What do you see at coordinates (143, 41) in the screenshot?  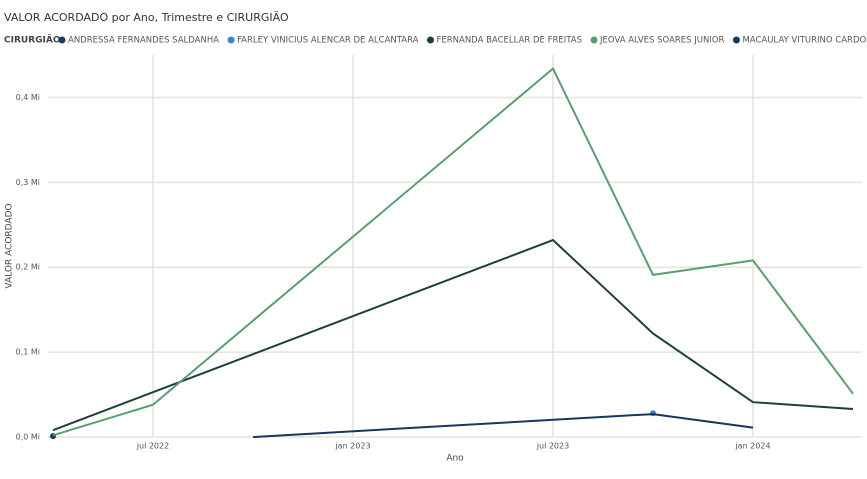 I see `legend-label: ANDRESSA FERNANDES SALDANHA` at bounding box center [143, 41].